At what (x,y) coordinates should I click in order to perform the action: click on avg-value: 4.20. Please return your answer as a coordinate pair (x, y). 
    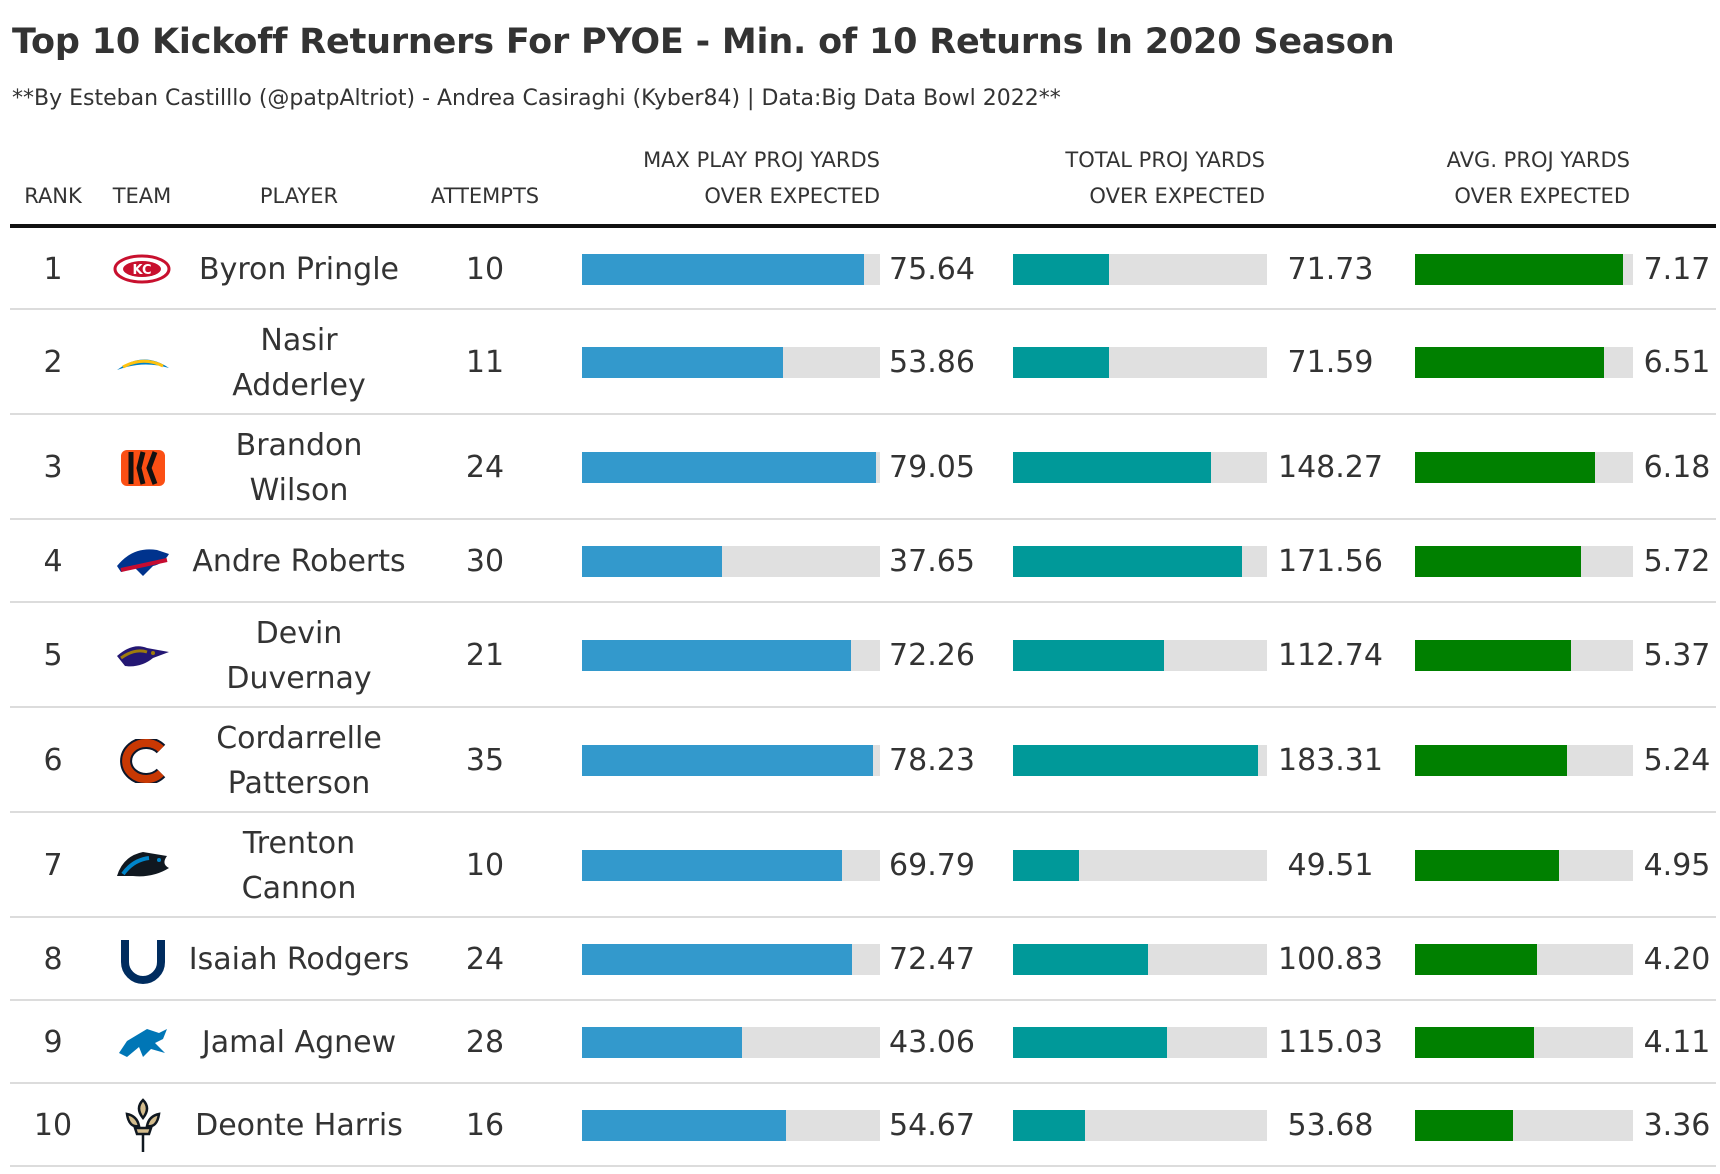
    Looking at the image, I should click on (1677, 959).